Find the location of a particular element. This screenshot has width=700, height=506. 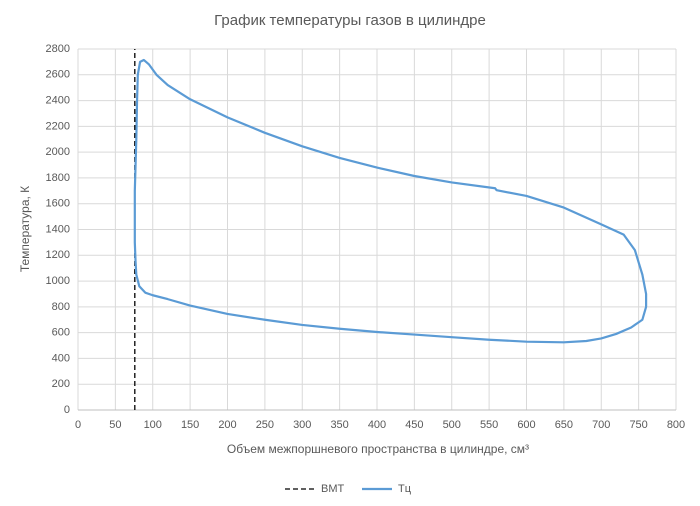

x-tick-label: 500 is located at coordinates (452, 425).